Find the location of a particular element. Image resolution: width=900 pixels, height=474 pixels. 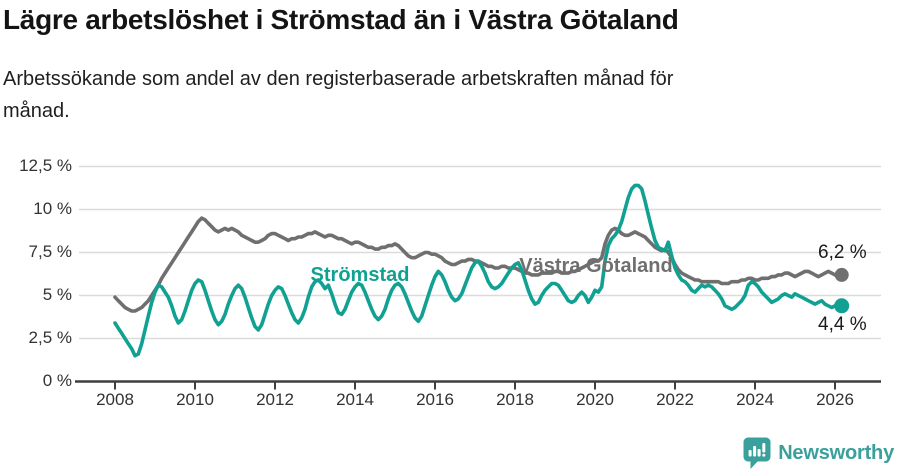

y-tick-label: 2,5 % is located at coordinates (50, 337).